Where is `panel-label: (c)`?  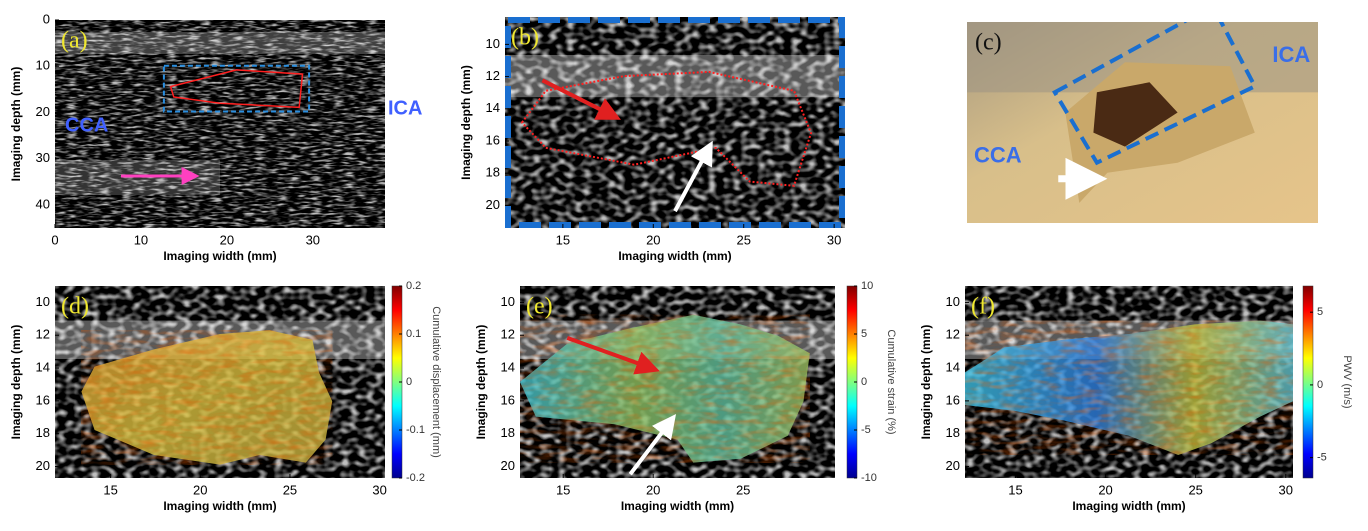
panel-label: (c) is located at coordinates (988, 43).